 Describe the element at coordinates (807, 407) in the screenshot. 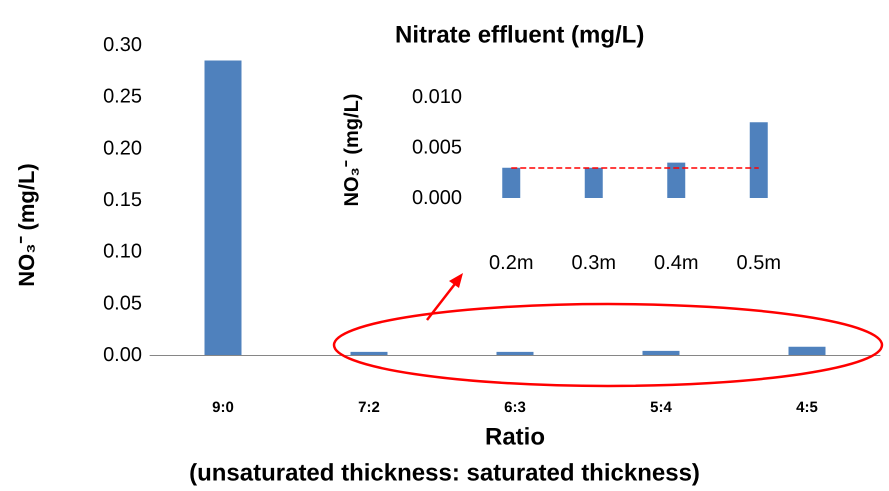

I see `x-tick-label: 4:5` at that location.